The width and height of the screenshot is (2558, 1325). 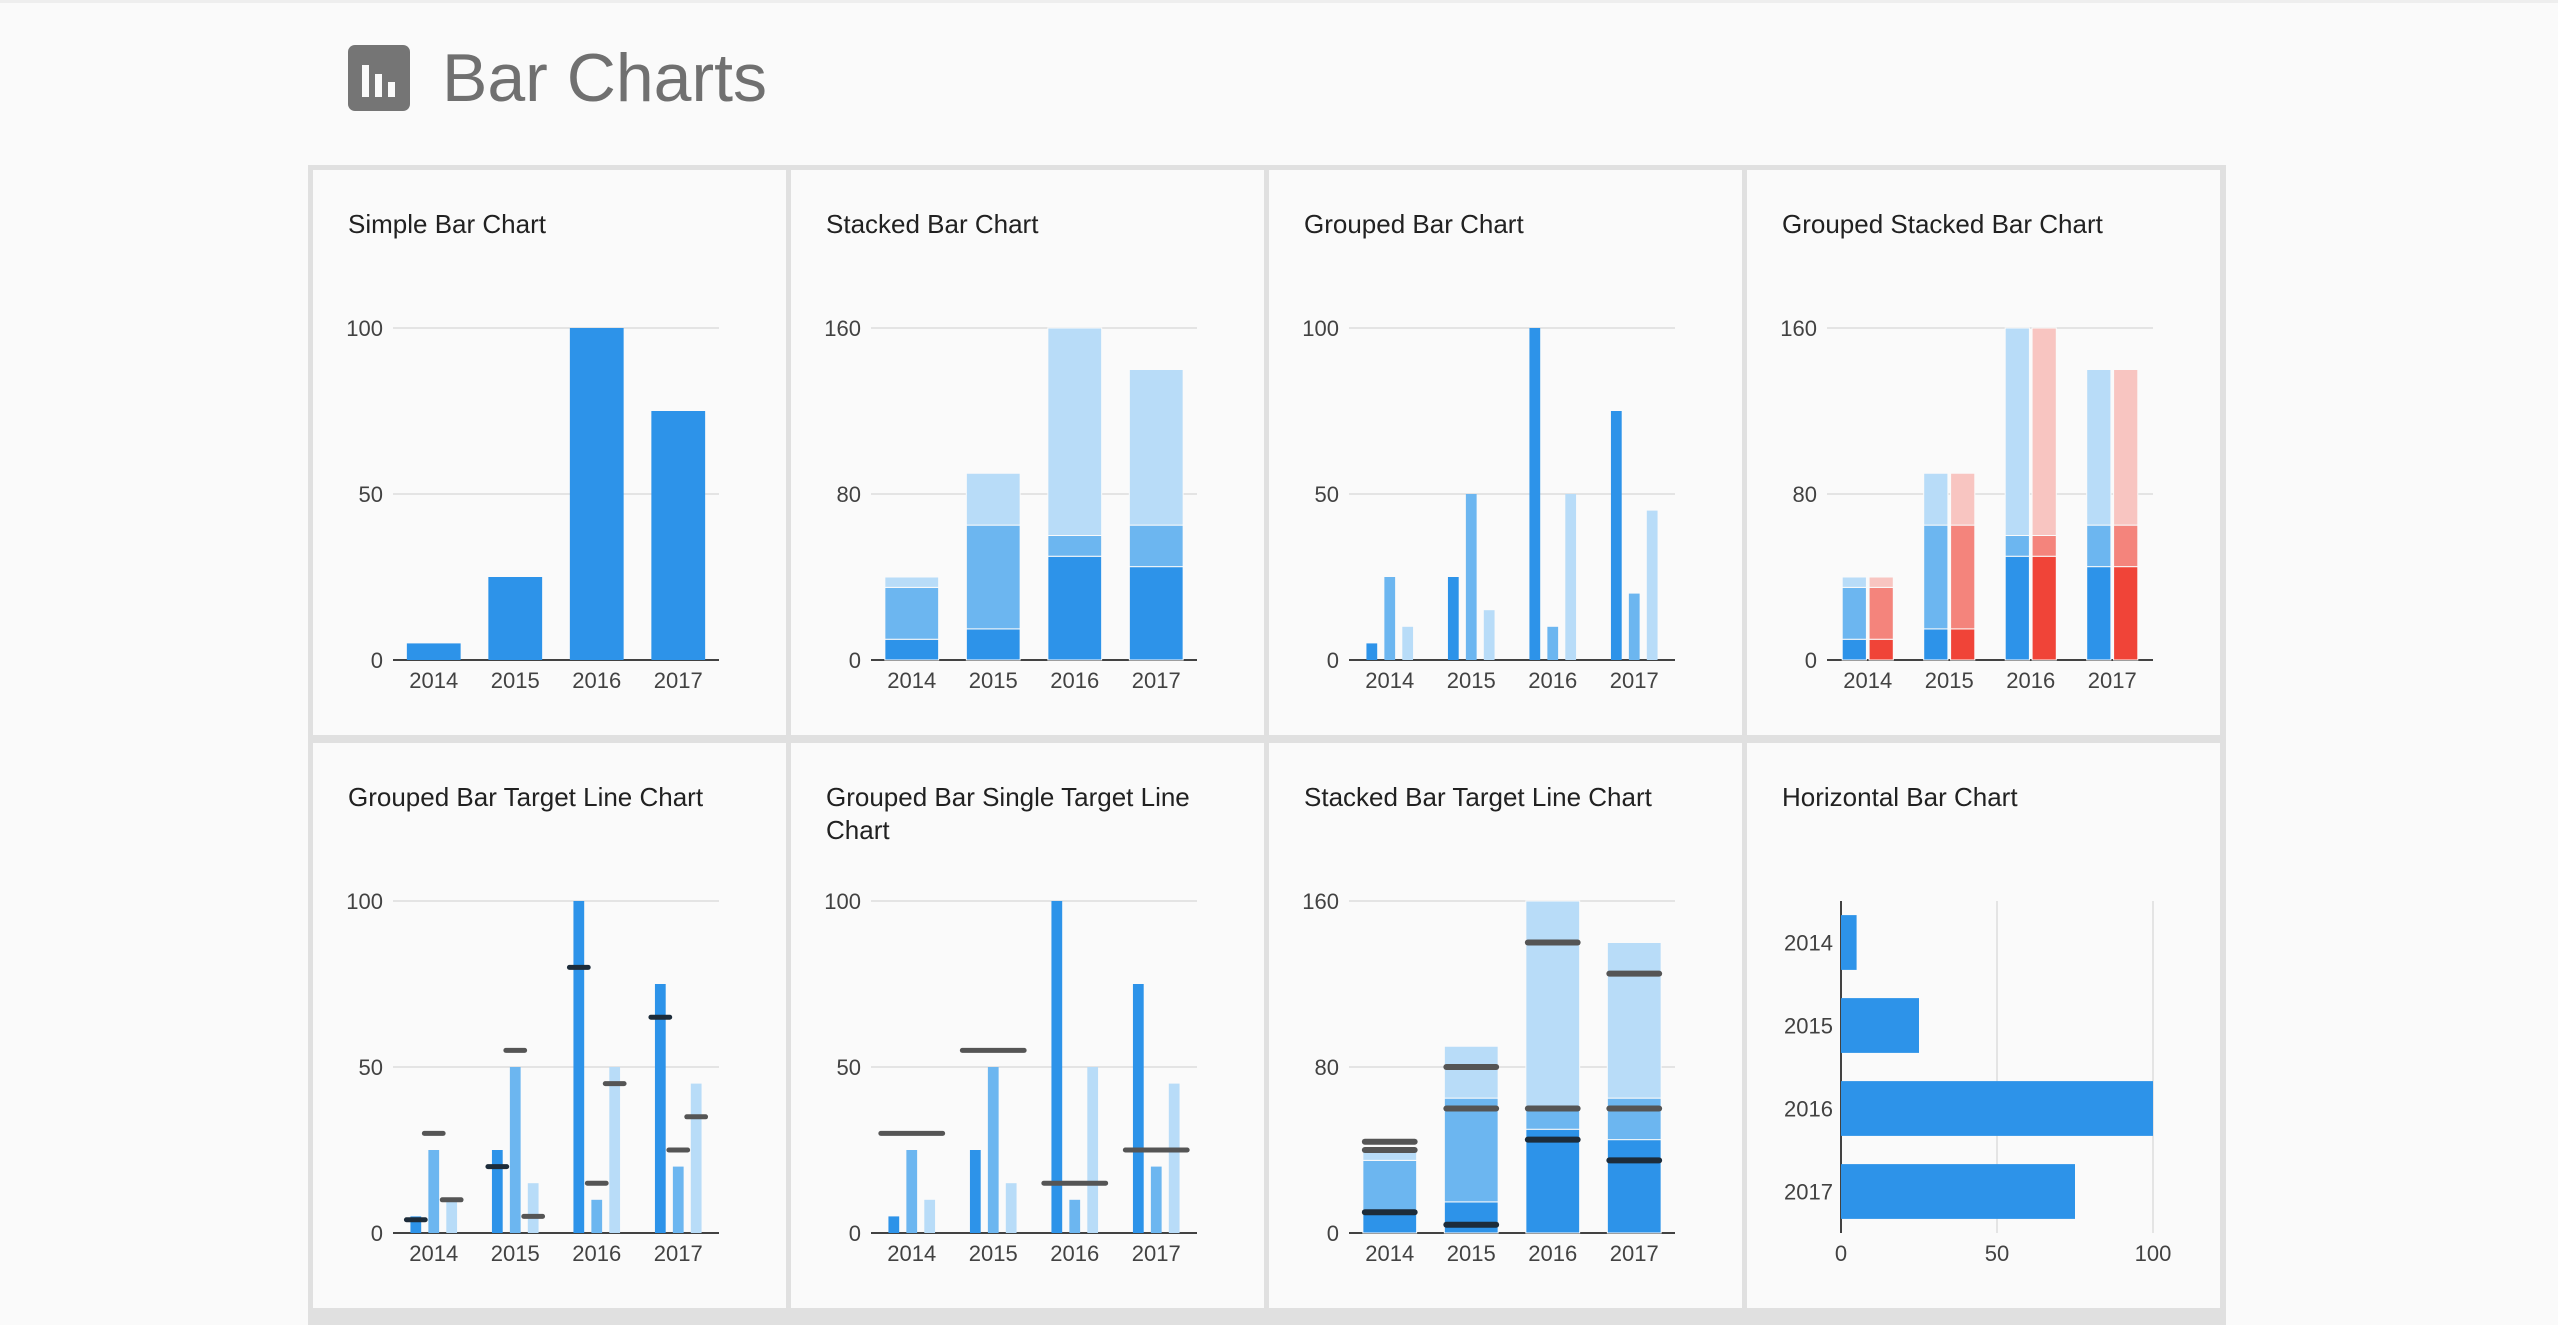 I want to click on chart-title: Stacked Bar Target Line Chart, so click(x=1478, y=797).